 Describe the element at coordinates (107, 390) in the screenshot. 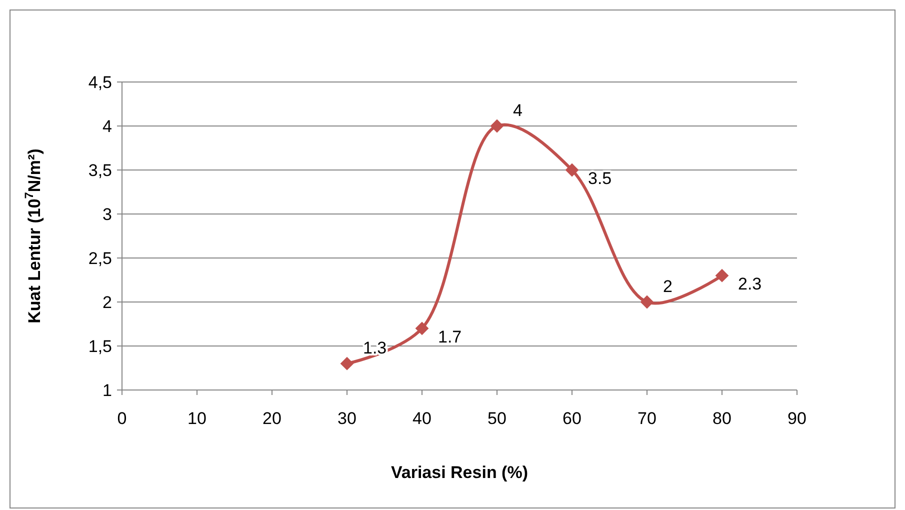

I see `y-tick-label: 1` at that location.